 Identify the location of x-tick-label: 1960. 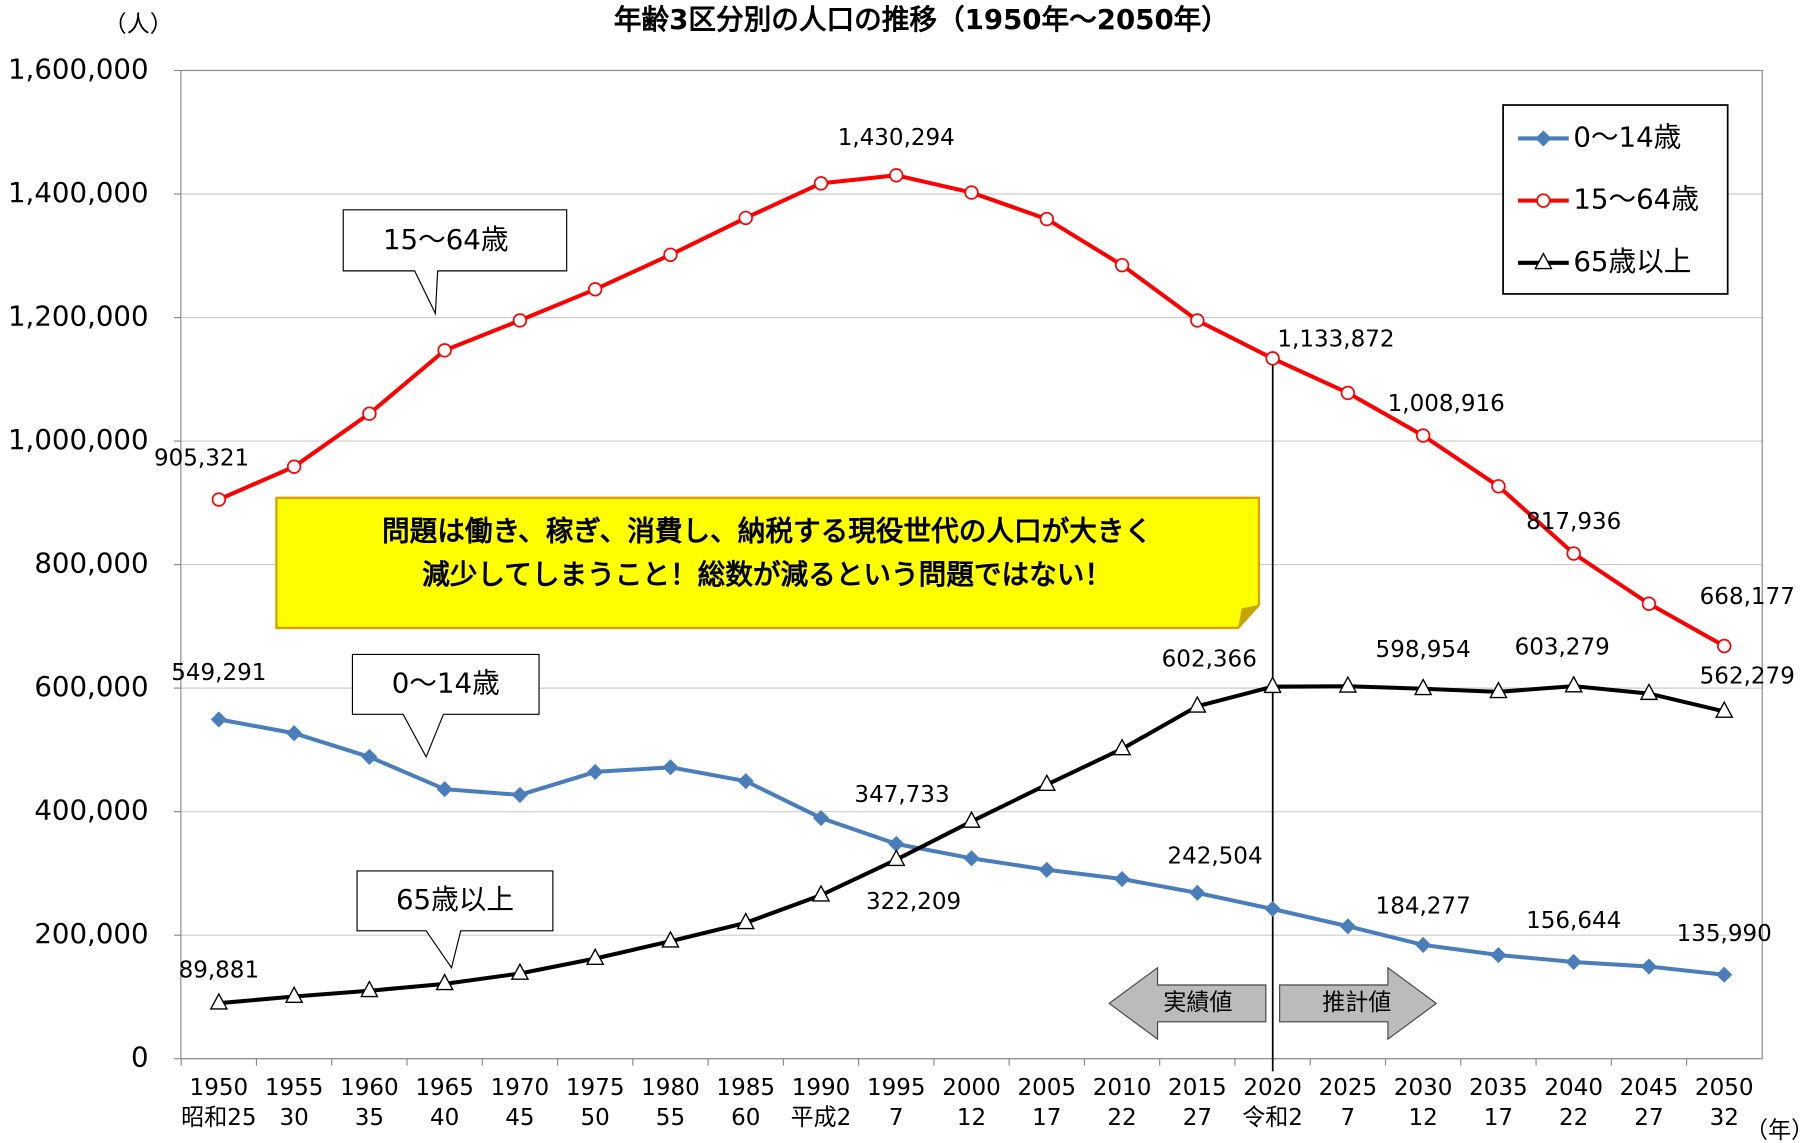
(369, 1088).